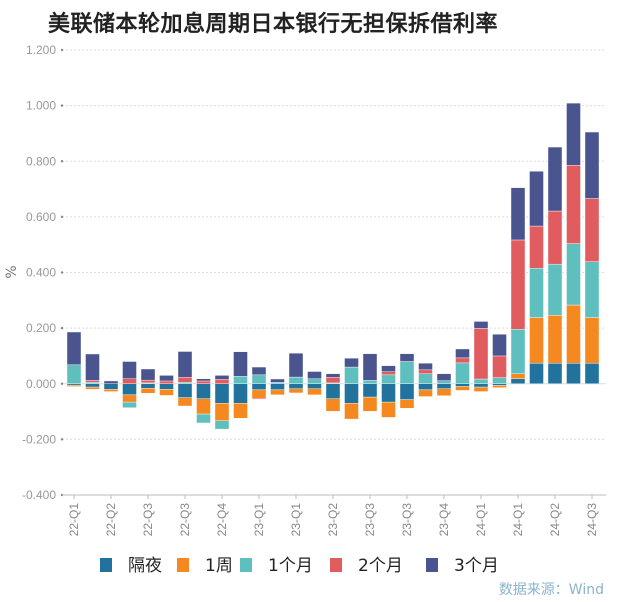  I want to click on legend-item: 隔夜, so click(131, 566).